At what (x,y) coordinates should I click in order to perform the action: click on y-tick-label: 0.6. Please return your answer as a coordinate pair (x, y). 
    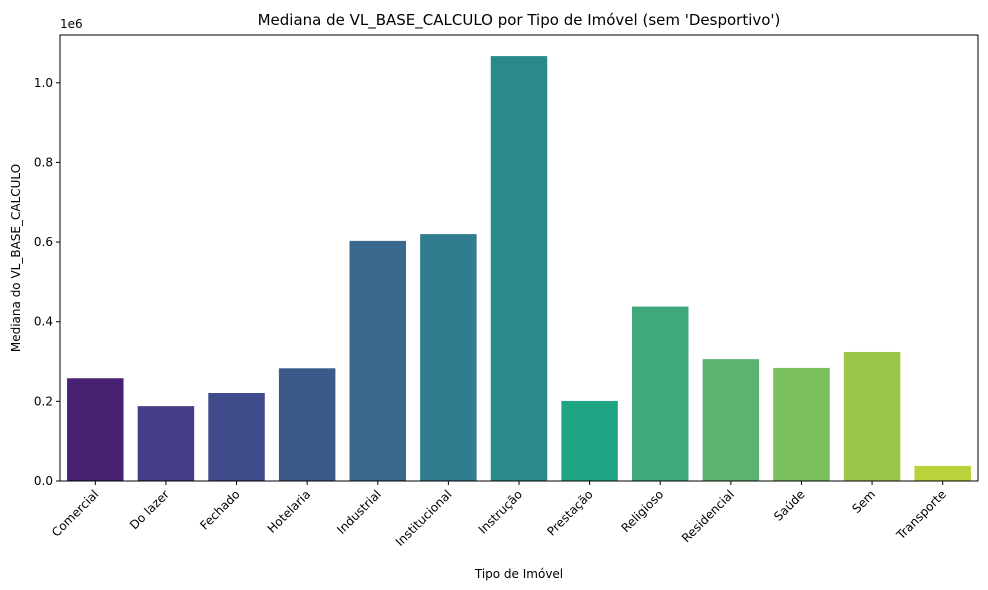
    Looking at the image, I should click on (43, 242).